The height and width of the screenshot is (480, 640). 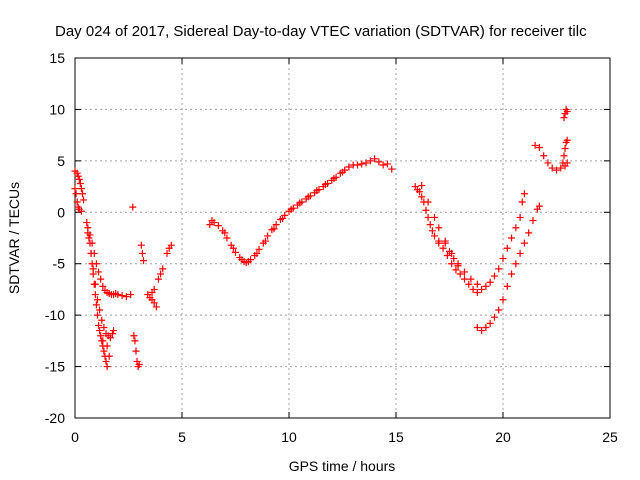 I want to click on x-tick-label: 15, so click(x=396, y=437).